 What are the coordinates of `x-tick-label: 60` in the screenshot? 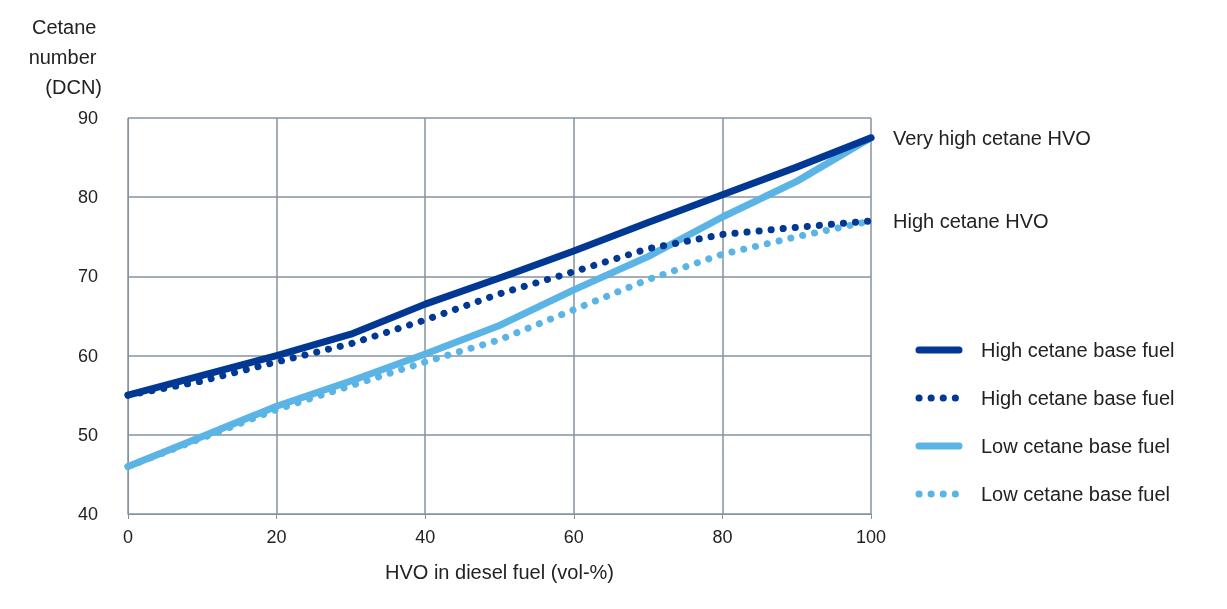 It's located at (573, 537).